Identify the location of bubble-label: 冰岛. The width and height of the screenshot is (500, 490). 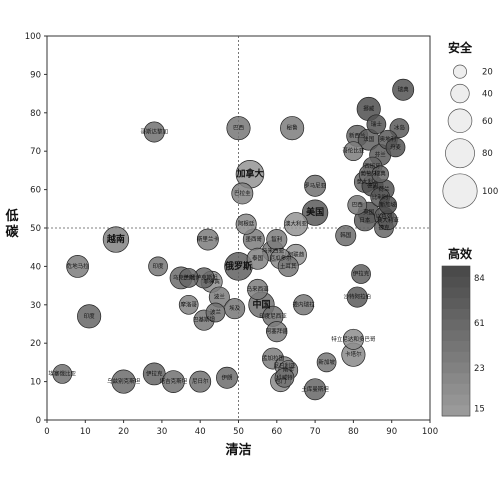
(400, 128).